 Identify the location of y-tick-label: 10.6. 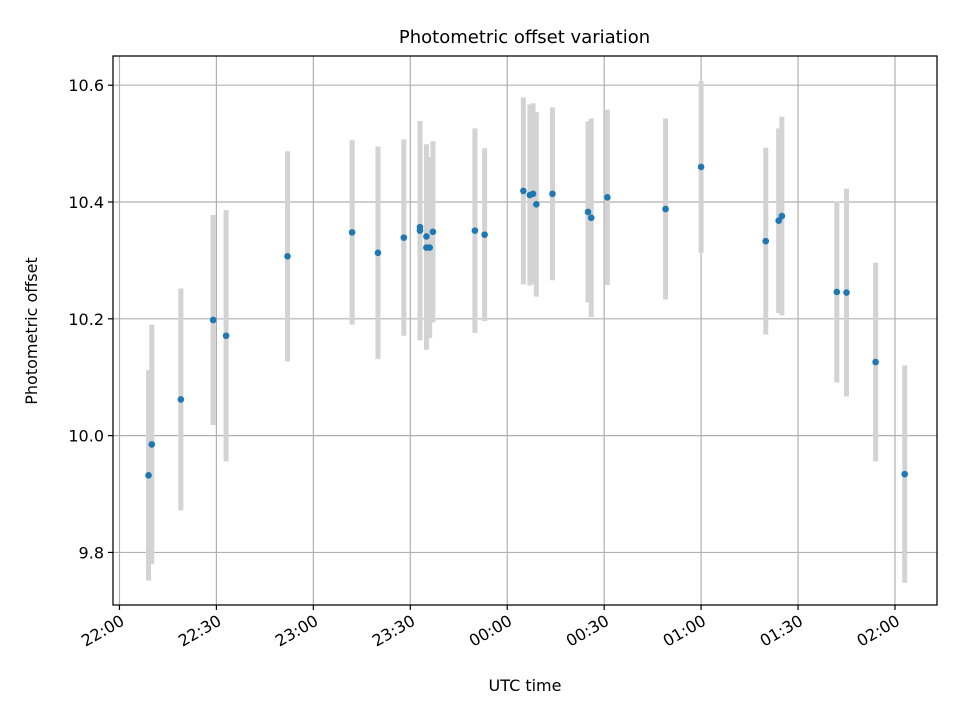
(86, 85).